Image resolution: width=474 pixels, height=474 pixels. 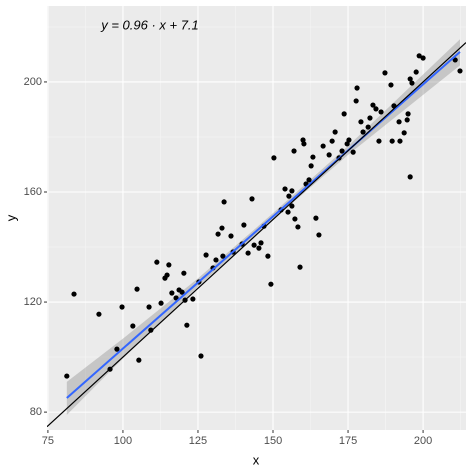 What do you see at coordinates (33, 192) in the screenshot?
I see `y-tick-label: 160` at bounding box center [33, 192].